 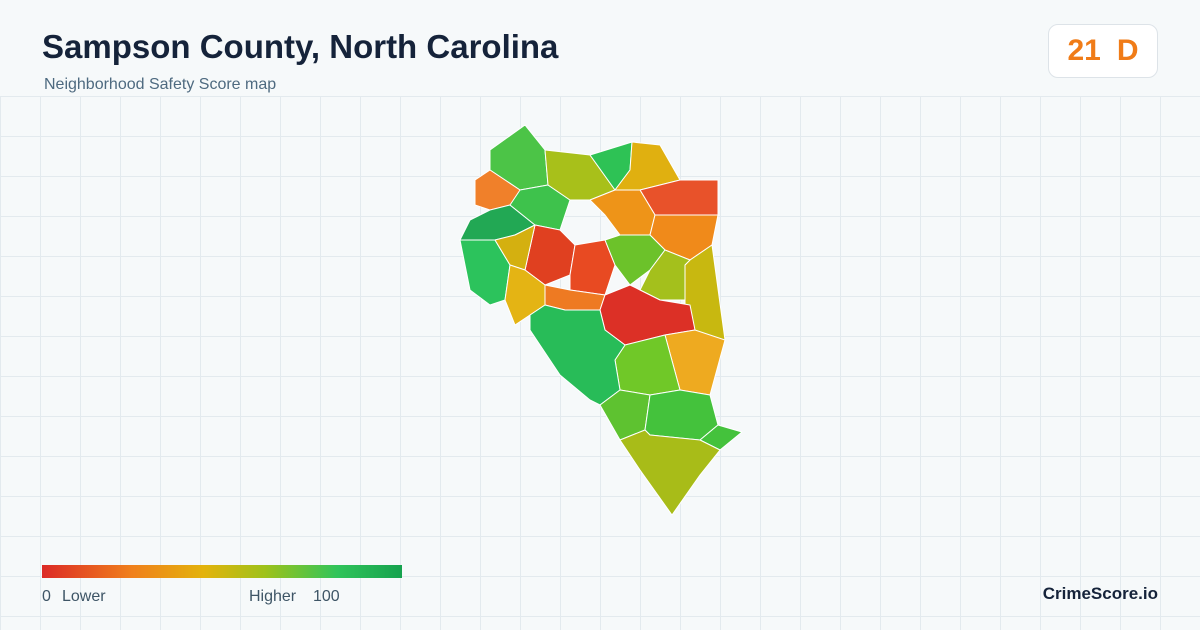 I want to click on legend-max: 100, so click(x=326, y=596).